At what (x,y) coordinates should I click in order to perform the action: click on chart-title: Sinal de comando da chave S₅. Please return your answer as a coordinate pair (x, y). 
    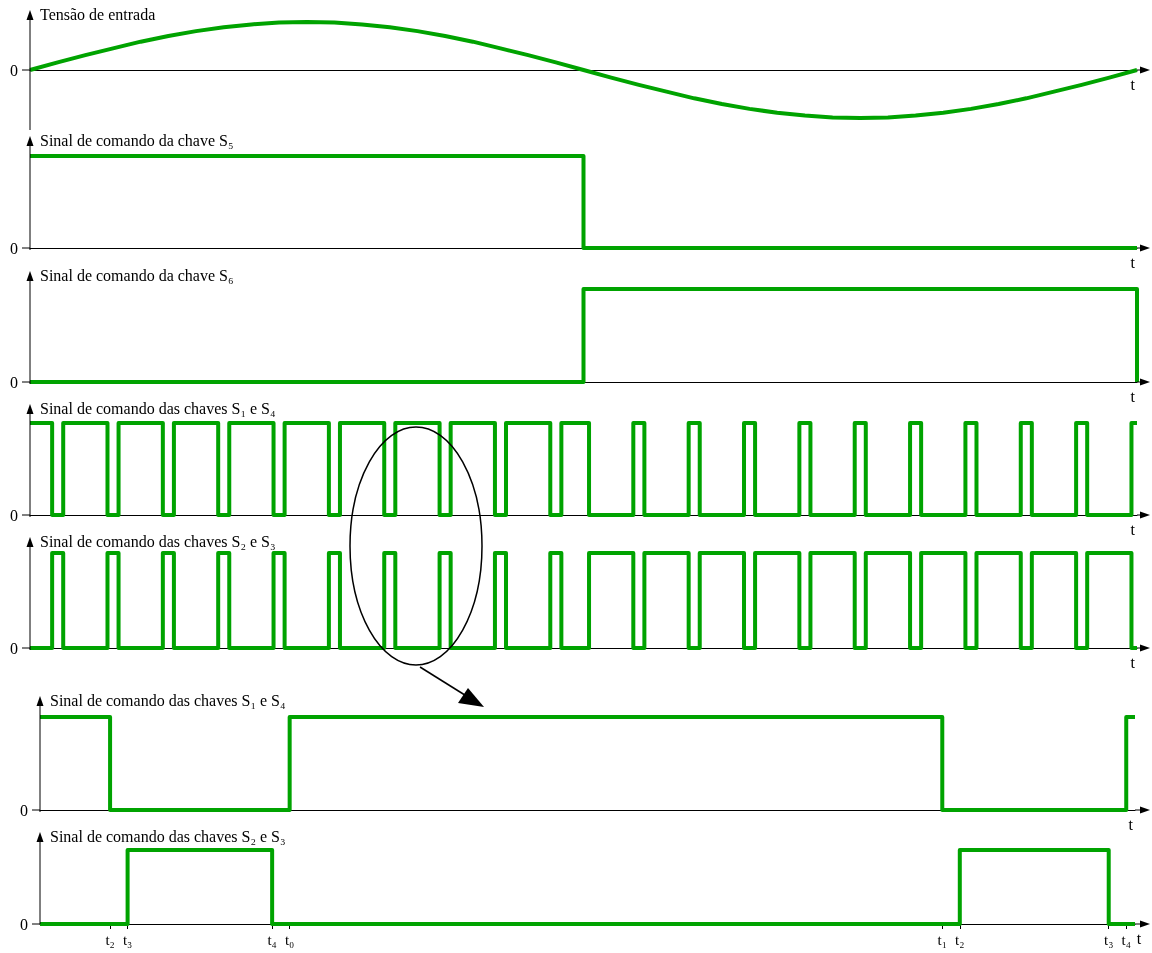
    Looking at the image, I should click on (137, 140).